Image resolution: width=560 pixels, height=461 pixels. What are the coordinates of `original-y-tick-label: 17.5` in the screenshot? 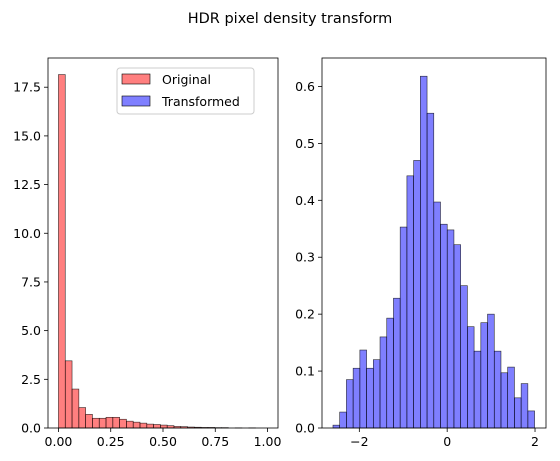 It's located at (27, 87).